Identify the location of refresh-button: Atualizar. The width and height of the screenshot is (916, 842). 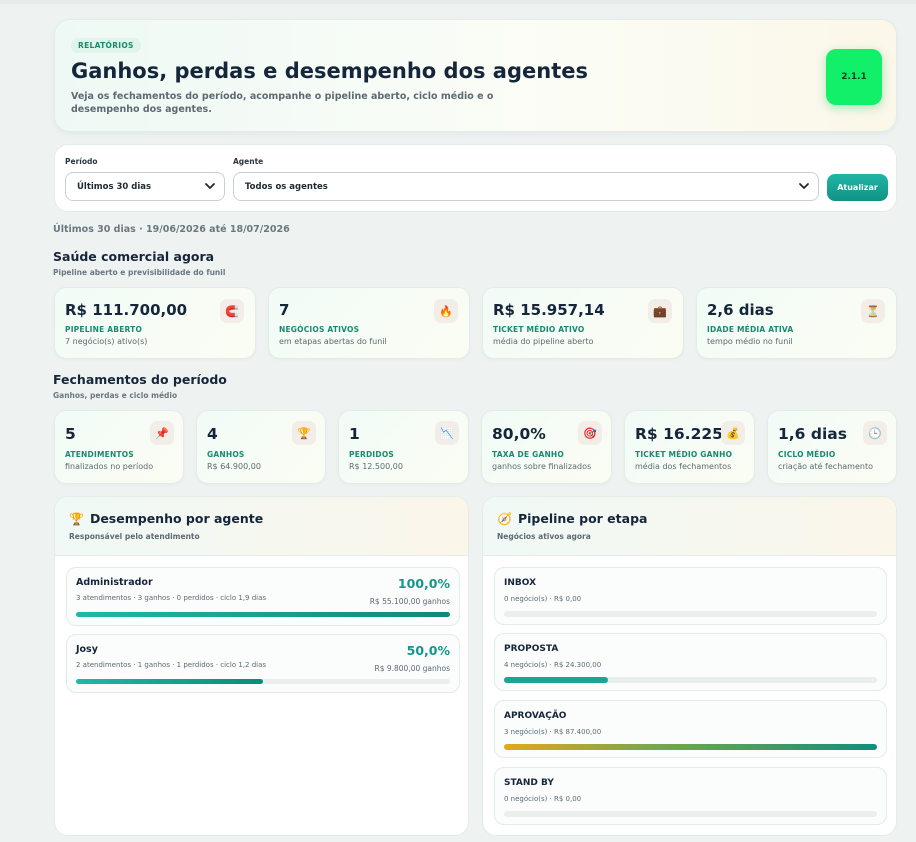
(857, 187).